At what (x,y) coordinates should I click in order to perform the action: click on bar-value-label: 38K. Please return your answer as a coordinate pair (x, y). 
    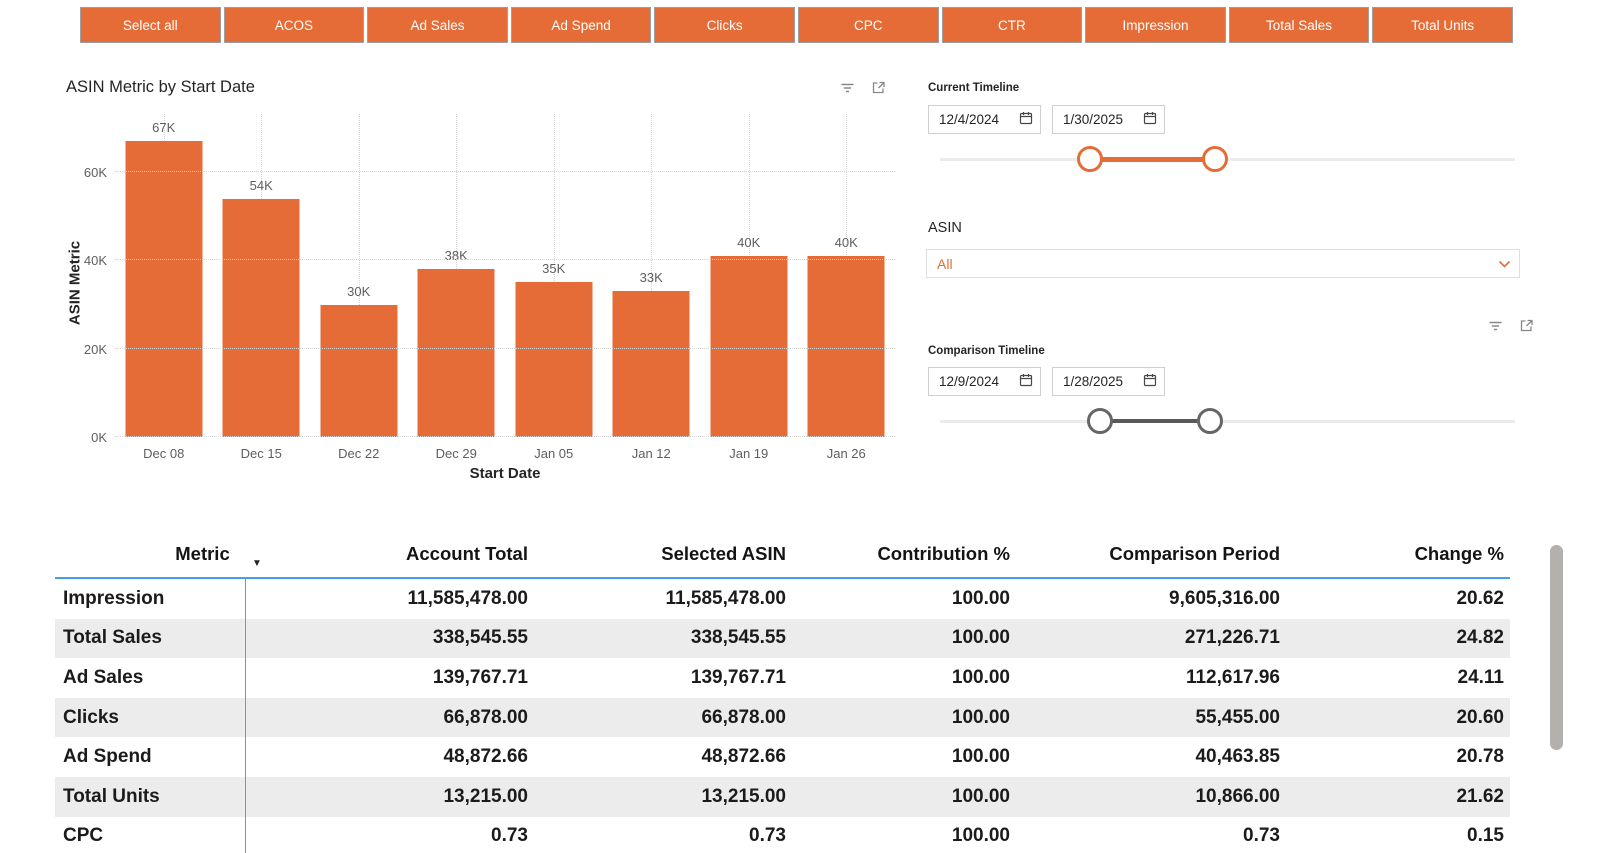
    Looking at the image, I should click on (456, 255).